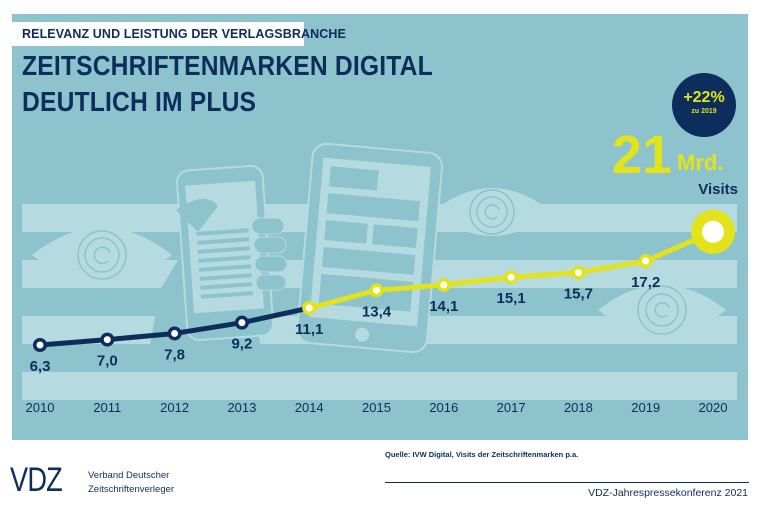  What do you see at coordinates (704, 111) in the screenshot?
I see `growth-badge-caption: zu 2019` at bounding box center [704, 111].